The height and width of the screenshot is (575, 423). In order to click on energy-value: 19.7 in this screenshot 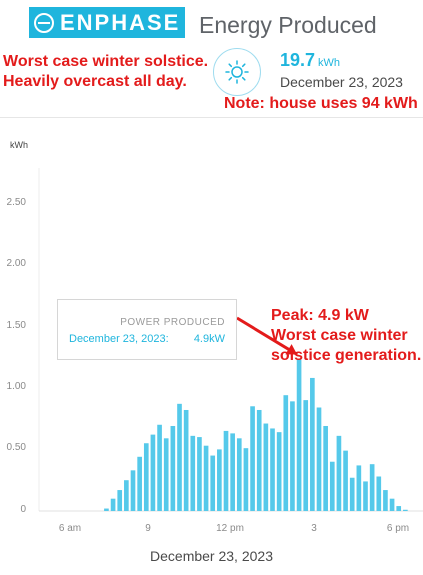, I will do `click(298, 60)`.